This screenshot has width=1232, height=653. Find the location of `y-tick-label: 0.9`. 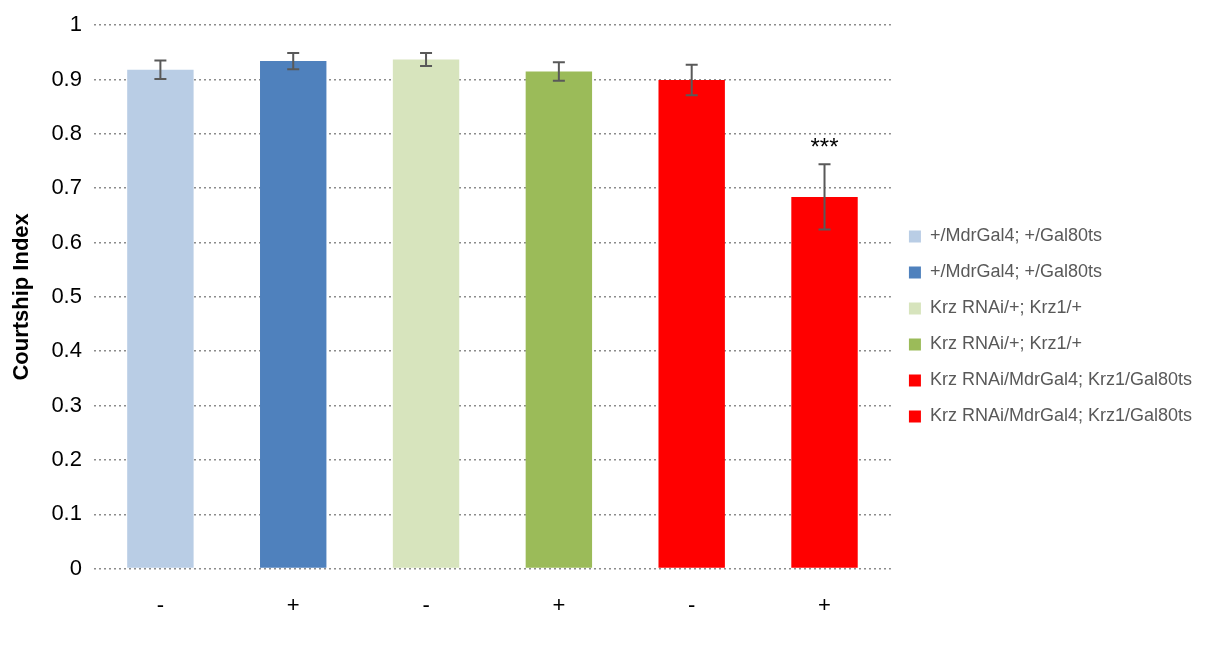

y-tick-label: 0.9 is located at coordinates (66, 78).